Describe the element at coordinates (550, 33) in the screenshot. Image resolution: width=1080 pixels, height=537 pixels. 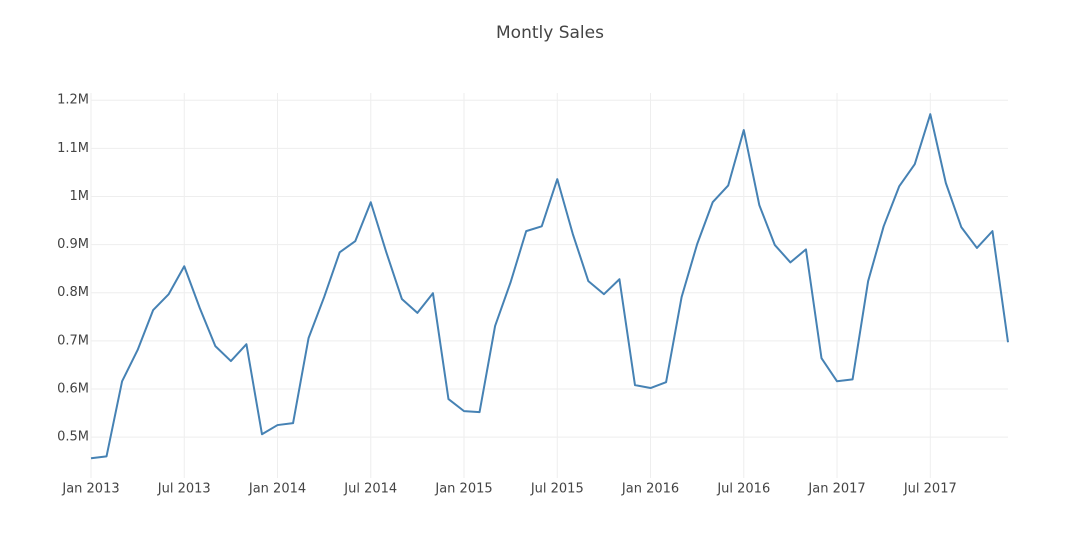
I see `chart-title: Montly Sales` at that location.